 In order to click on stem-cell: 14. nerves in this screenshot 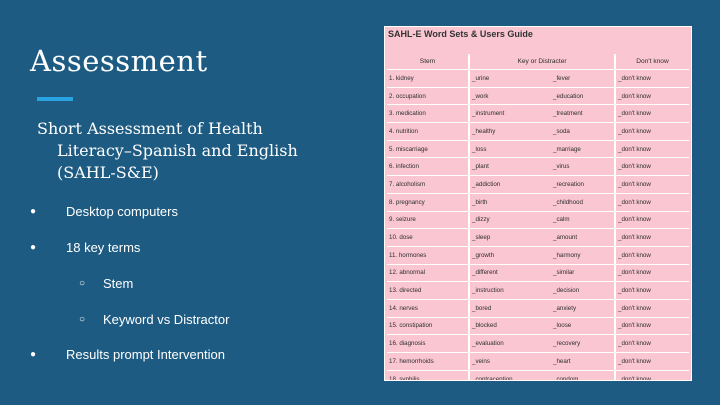, I will do `click(428, 308)`.